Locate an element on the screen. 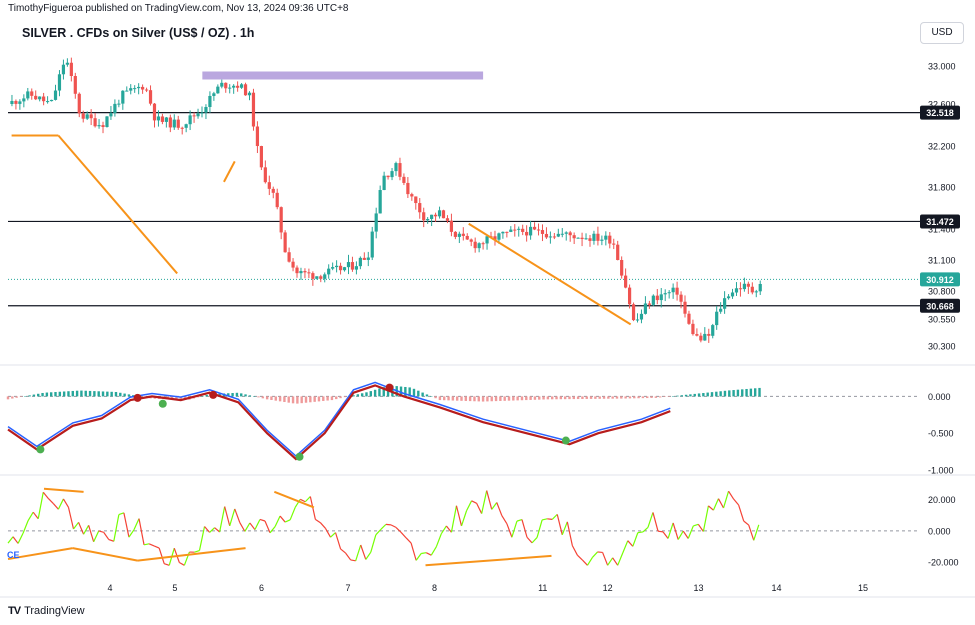  resistance-zone is located at coordinates (343, 75).